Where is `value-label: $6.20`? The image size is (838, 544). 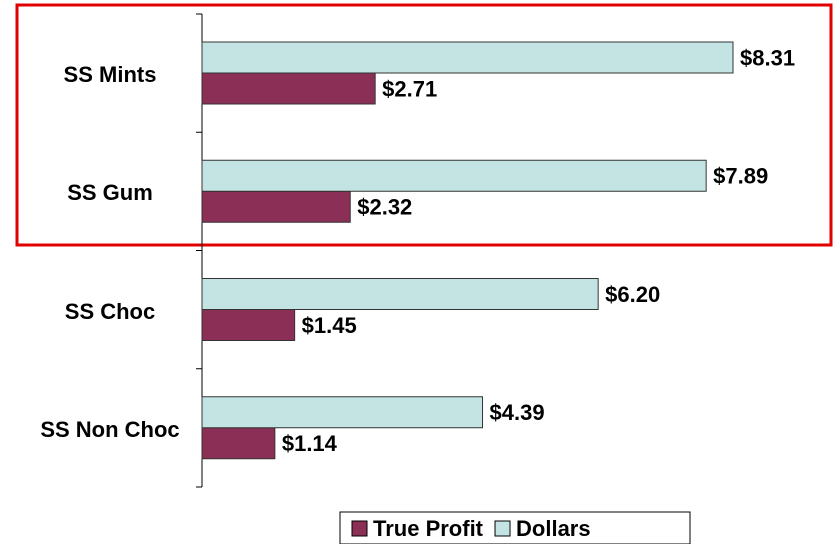 value-label: $6.20 is located at coordinates (632, 294).